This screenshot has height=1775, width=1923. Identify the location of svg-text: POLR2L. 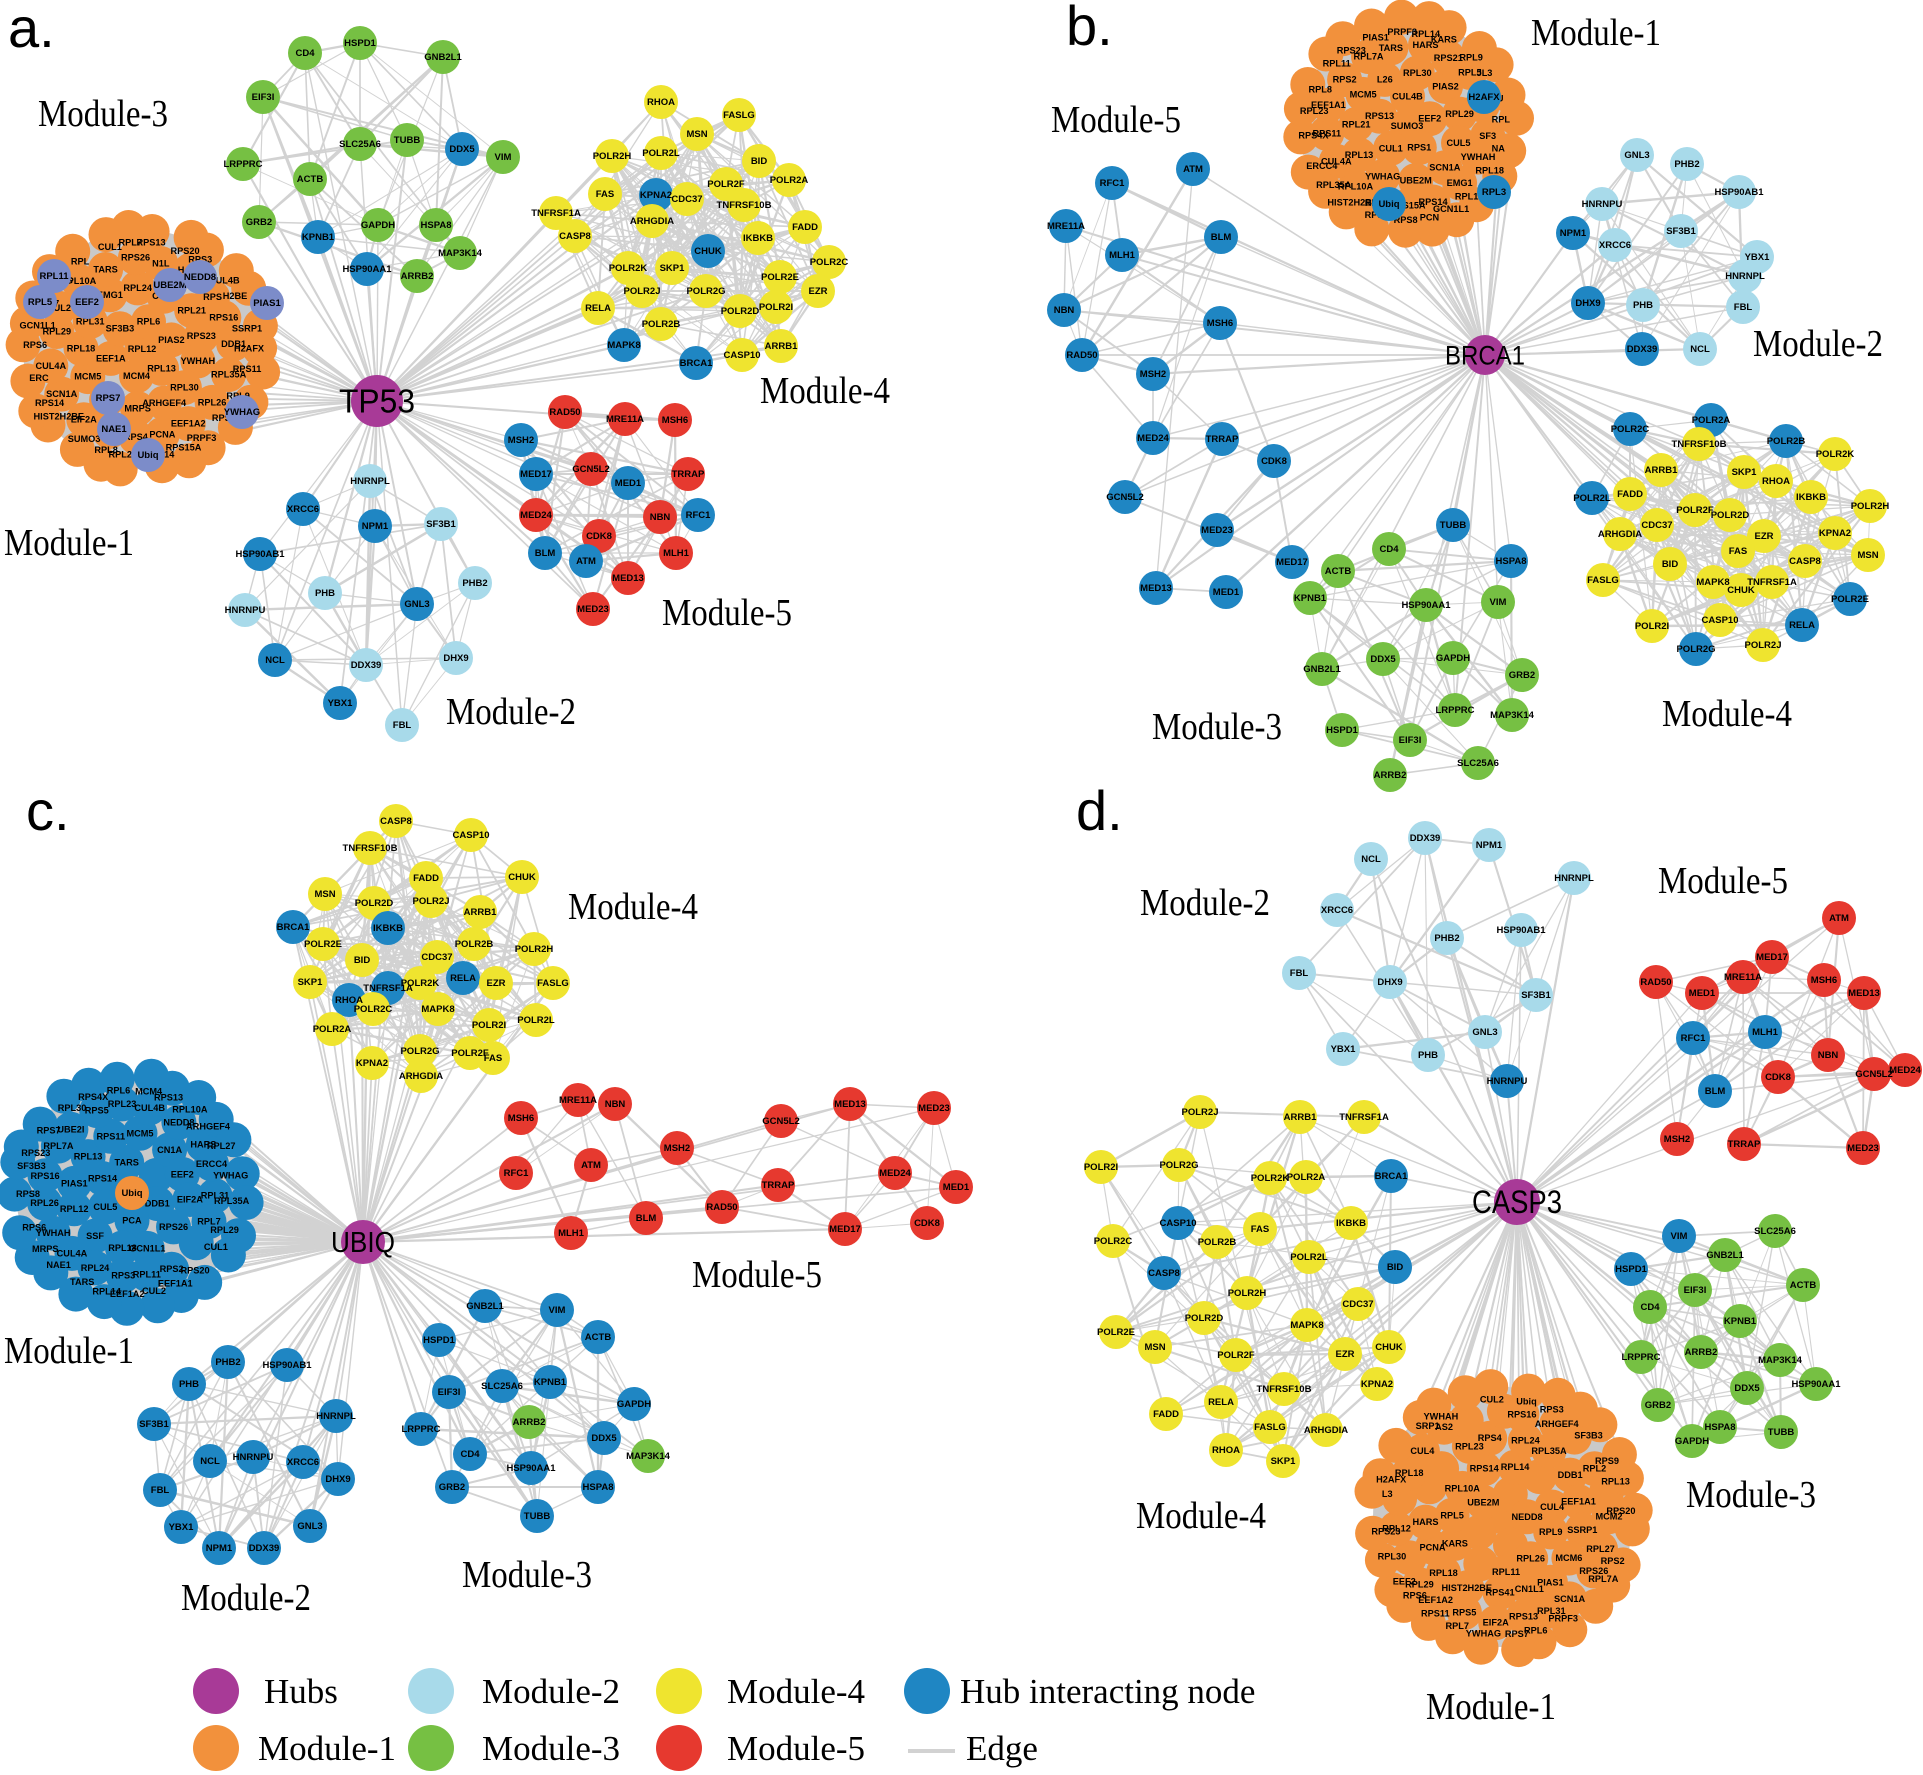
(536, 1020).